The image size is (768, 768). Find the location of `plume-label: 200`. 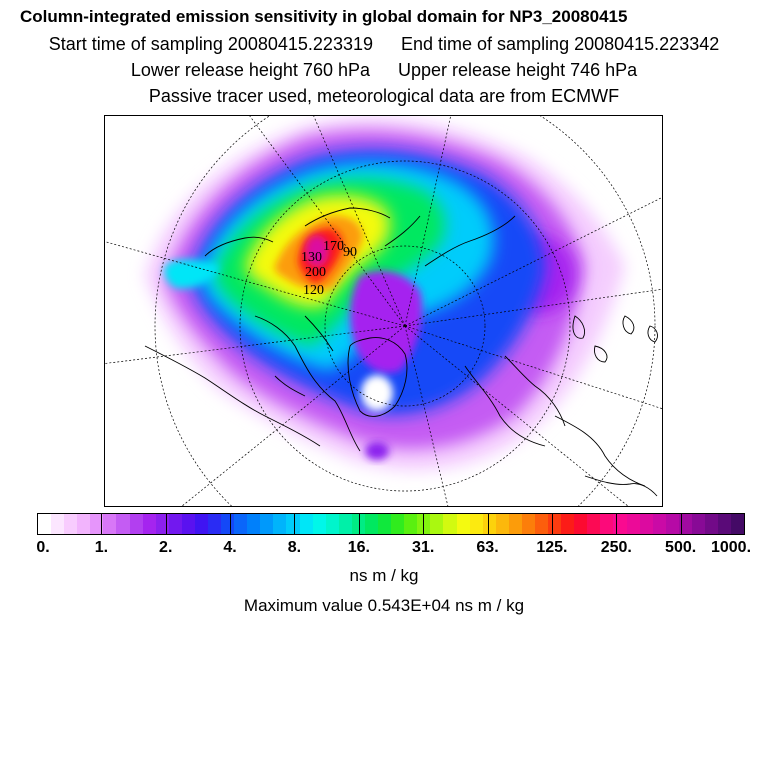

plume-label: 200 is located at coordinates (315, 272).